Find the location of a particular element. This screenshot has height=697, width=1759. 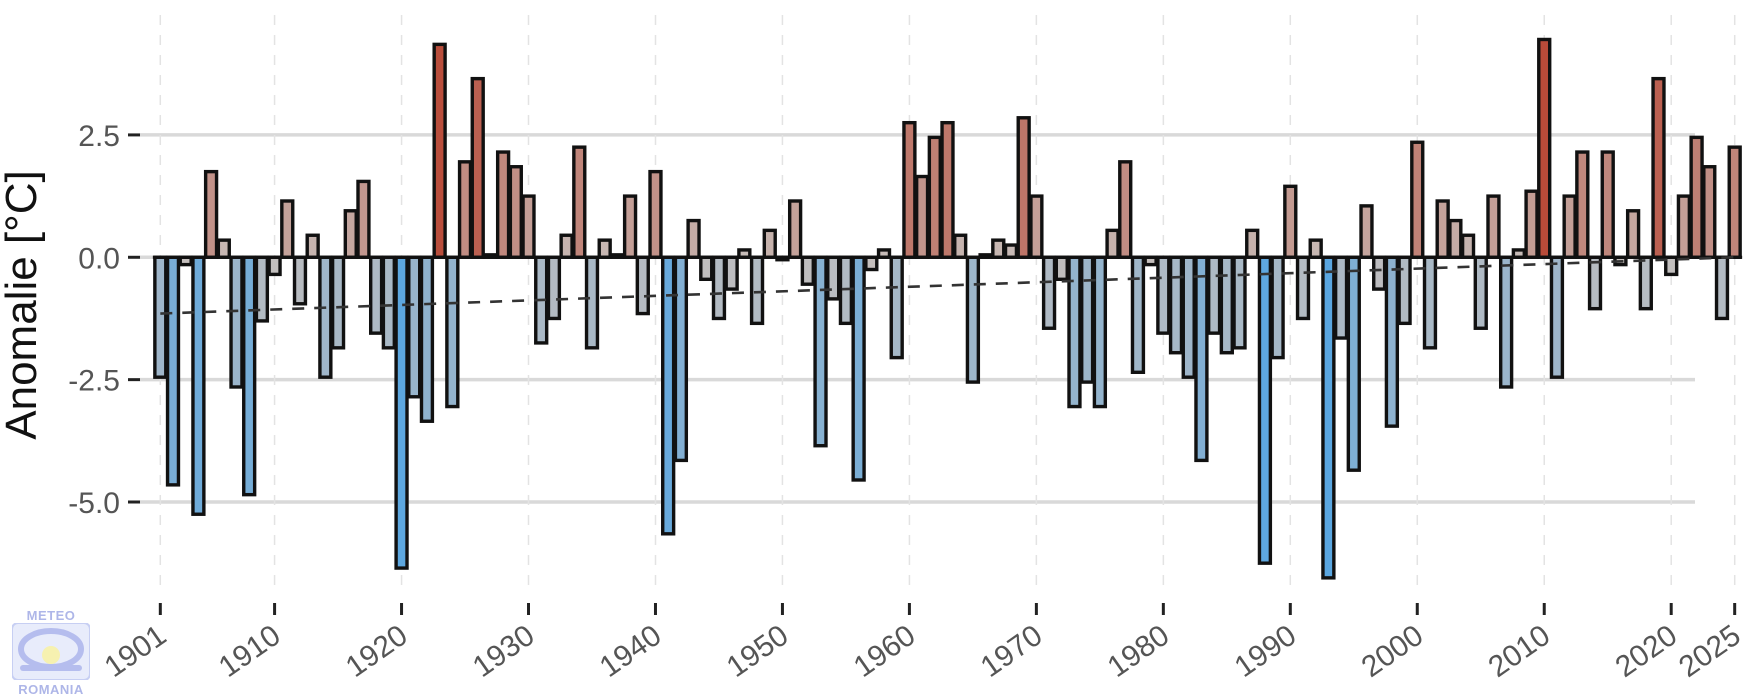

bar-1953 is located at coordinates (820, 351).